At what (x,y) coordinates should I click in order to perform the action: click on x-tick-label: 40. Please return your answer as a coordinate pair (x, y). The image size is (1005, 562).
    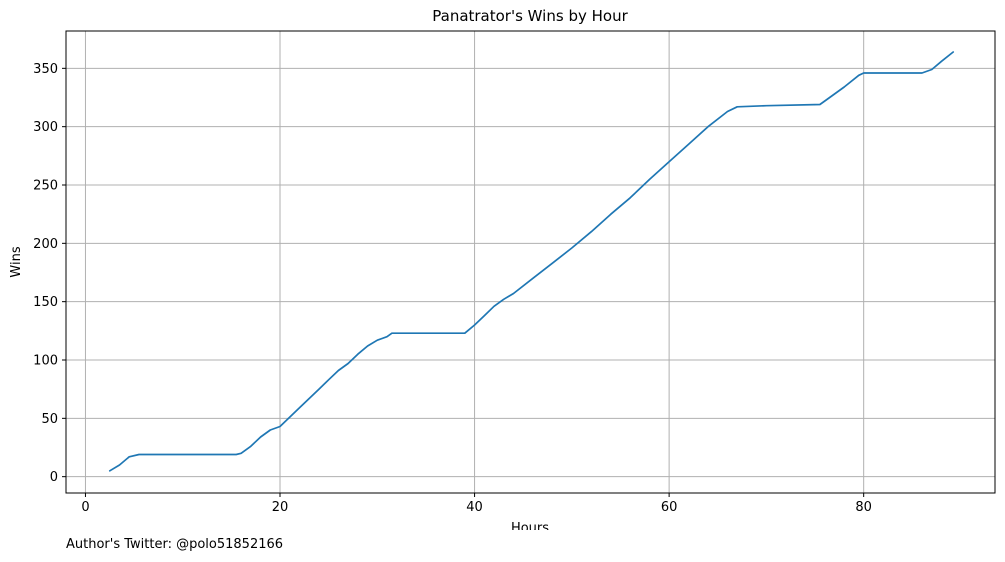
    Looking at the image, I should click on (474, 507).